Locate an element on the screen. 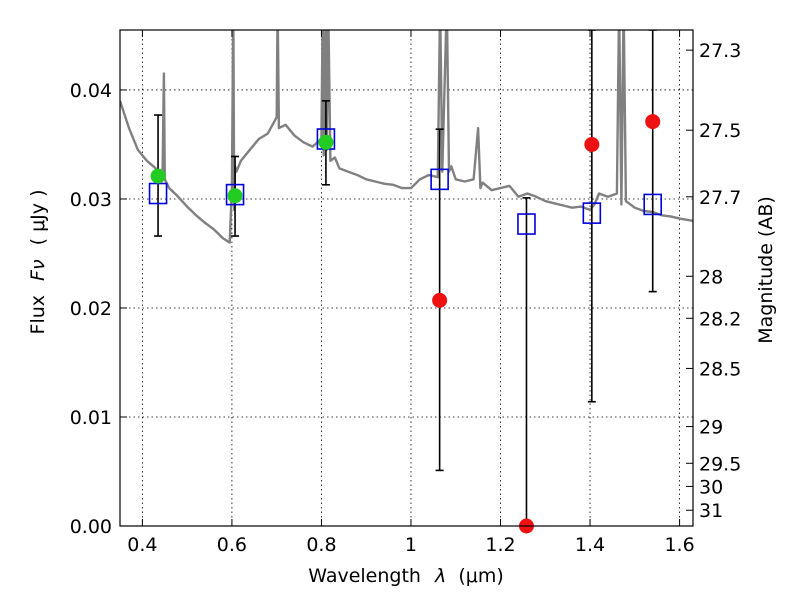  x-axis-label-symbol: λ is located at coordinates (440, 576).